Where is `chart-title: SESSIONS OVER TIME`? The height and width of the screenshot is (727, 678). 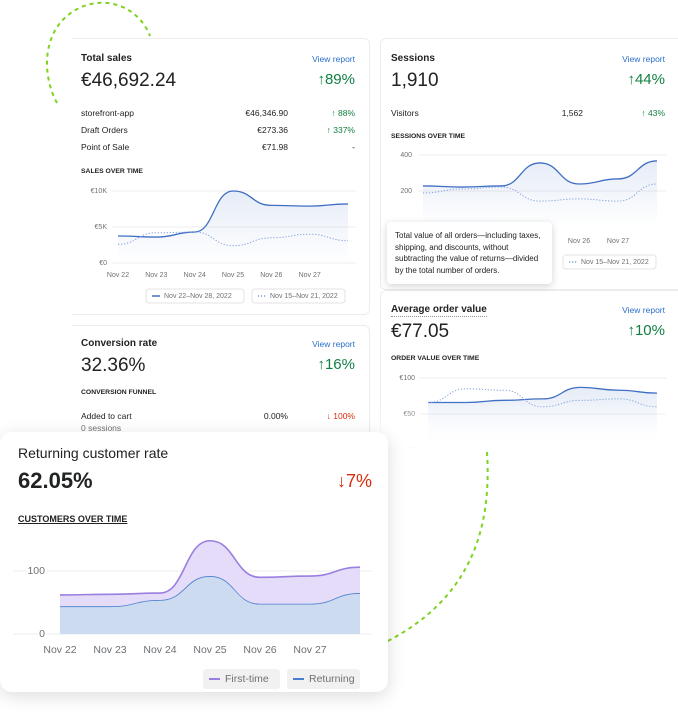 chart-title: SESSIONS OVER TIME is located at coordinates (428, 136).